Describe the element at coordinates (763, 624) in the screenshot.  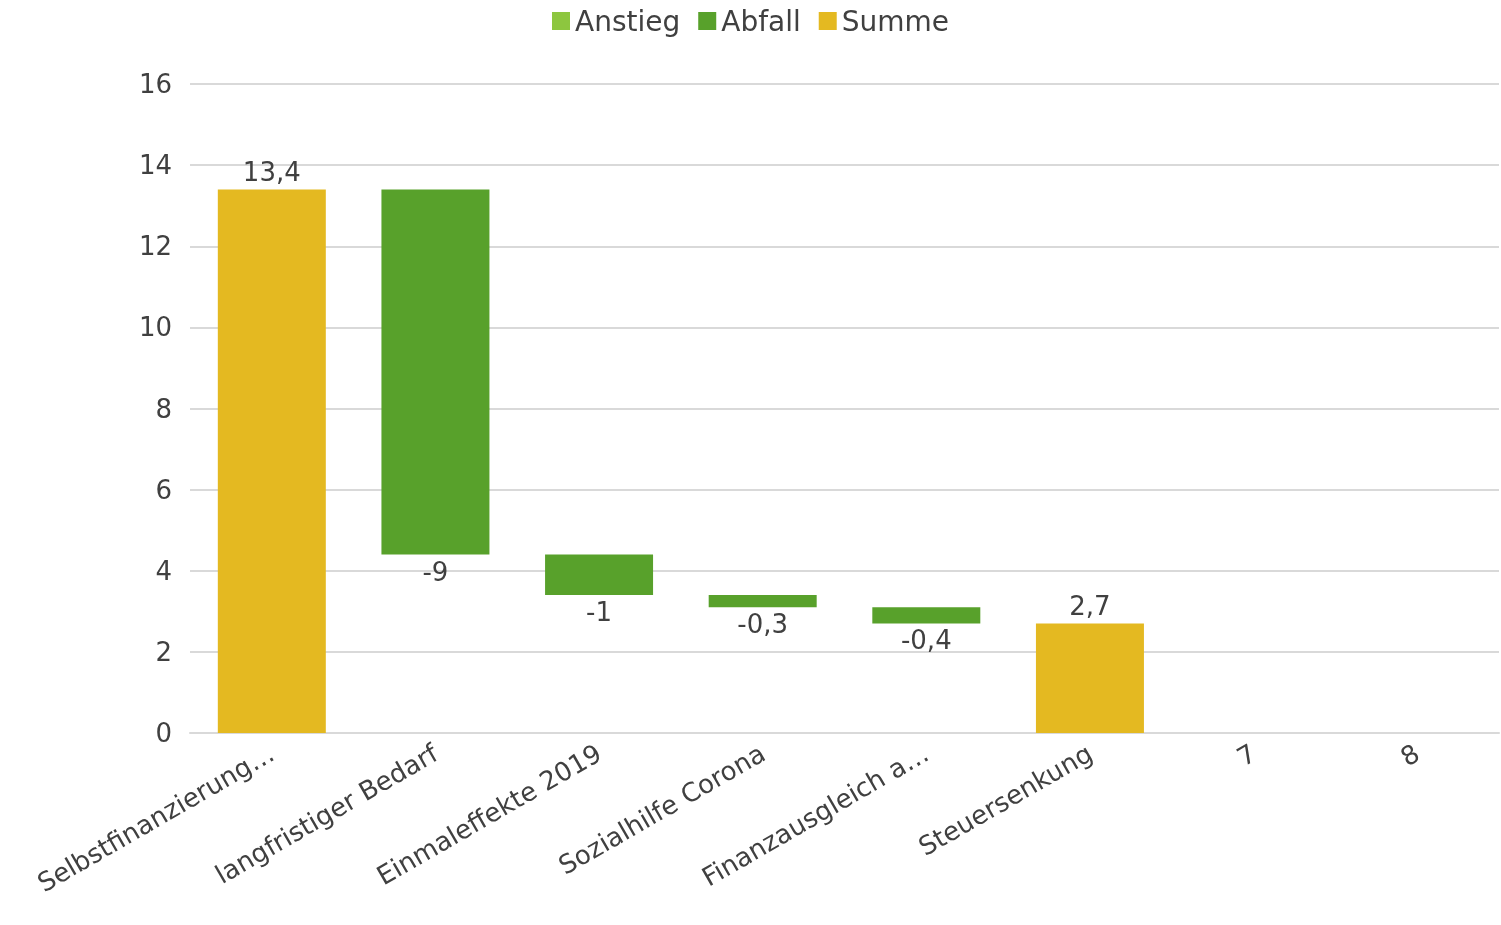
I see `data-label: -0,3` at that location.